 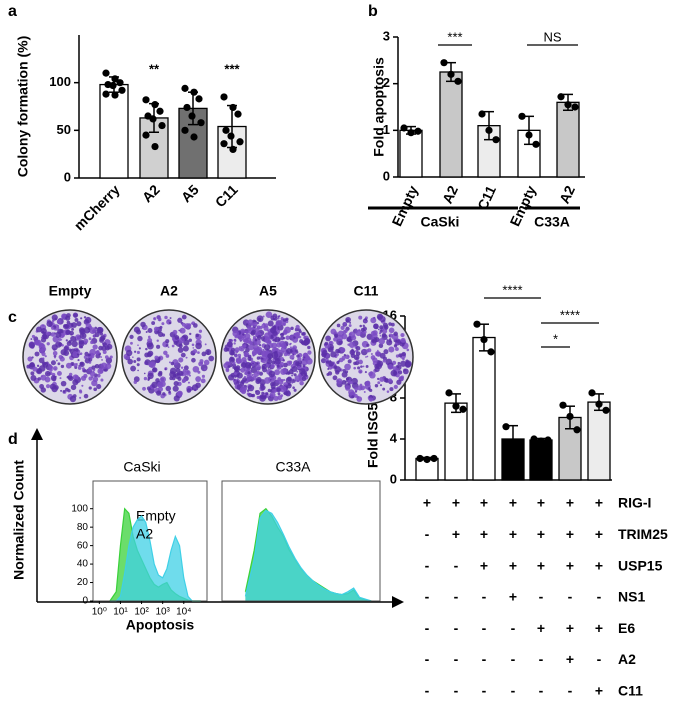 What do you see at coordinates (386, 82) in the screenshot?
I see `y-tick-label: 2` at bounding box center [386, 82].